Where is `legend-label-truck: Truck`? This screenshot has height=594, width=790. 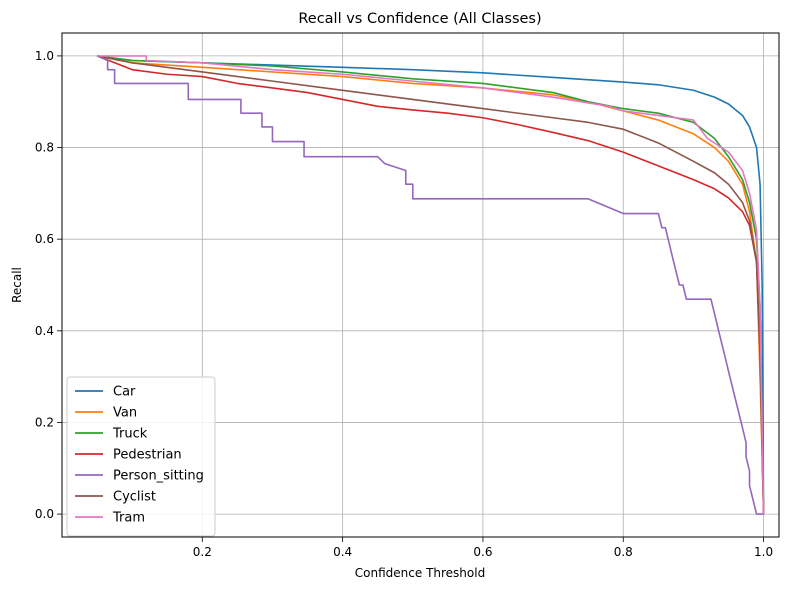
legend-label-truck: Truck is located at coordinates (130, 434).